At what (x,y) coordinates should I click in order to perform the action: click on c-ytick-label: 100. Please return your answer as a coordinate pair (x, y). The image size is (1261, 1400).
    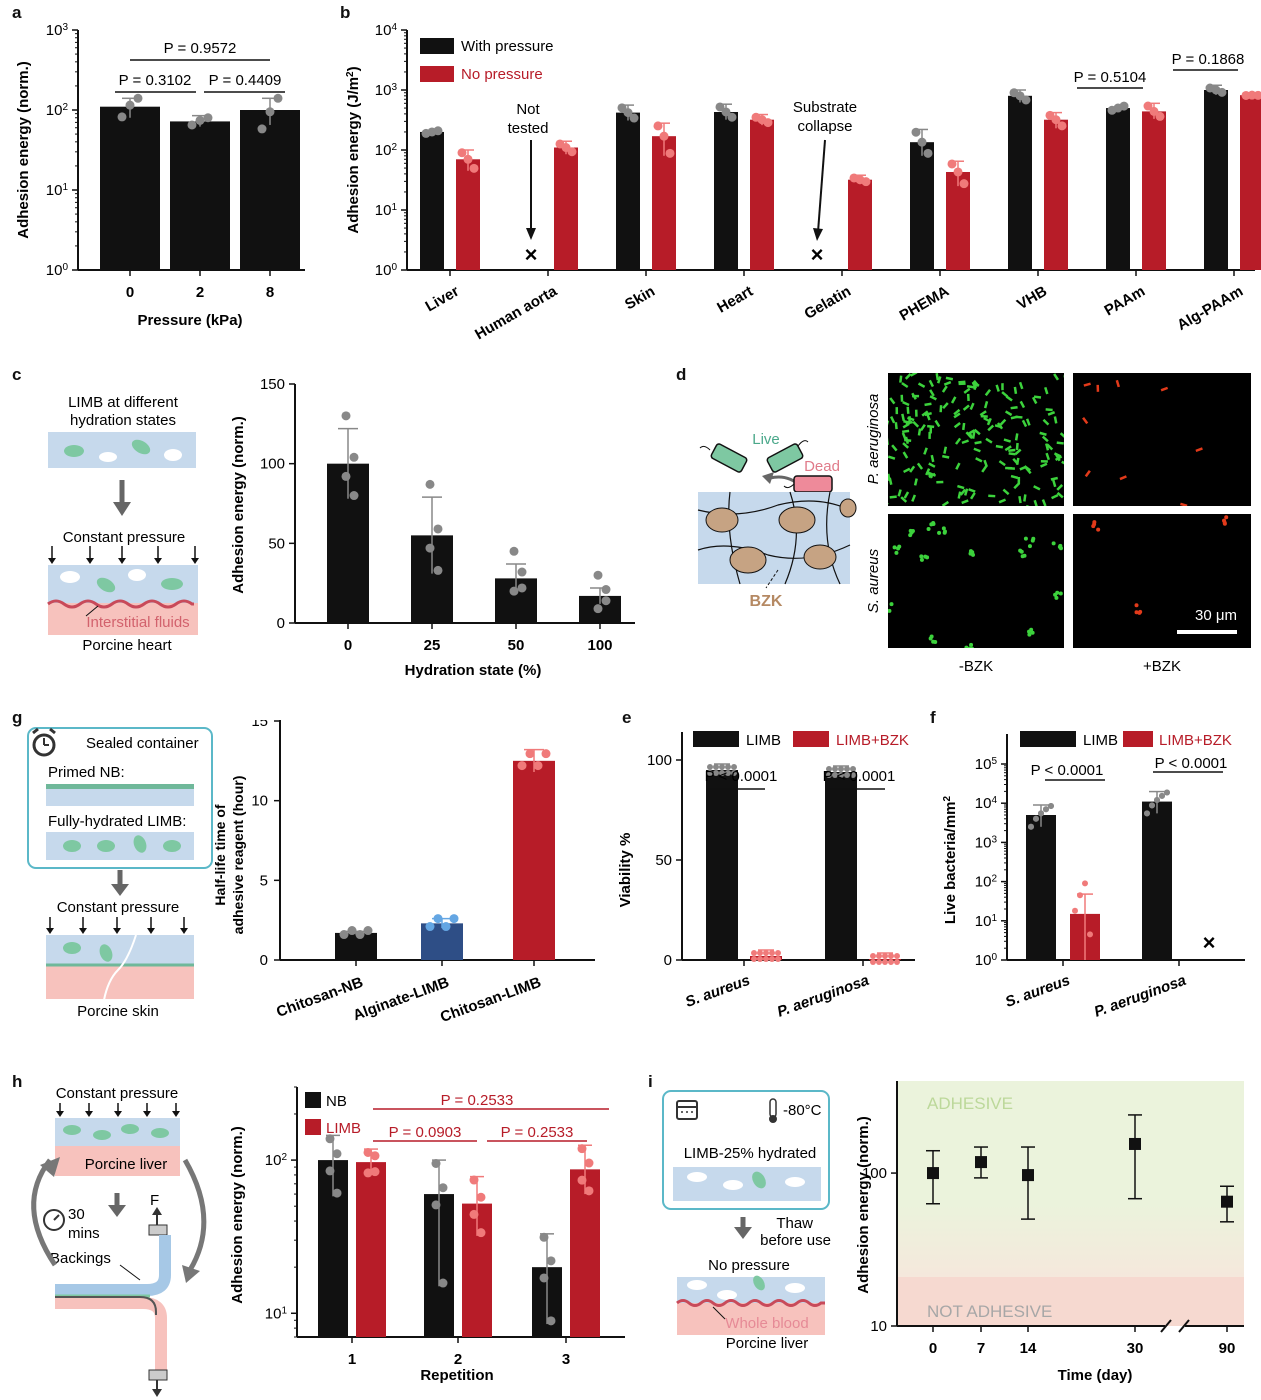
    Looking at the image, I should click on (272, 464).